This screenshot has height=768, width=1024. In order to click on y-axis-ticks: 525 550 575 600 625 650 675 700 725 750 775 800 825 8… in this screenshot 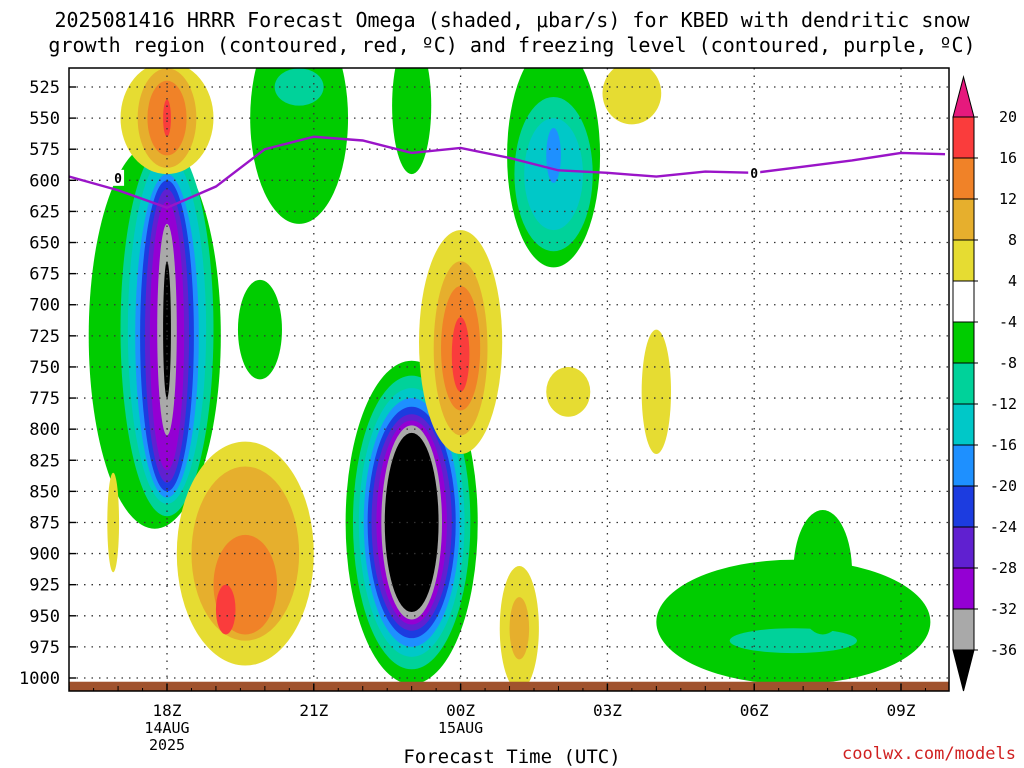, I will do `click(47, 383)`.